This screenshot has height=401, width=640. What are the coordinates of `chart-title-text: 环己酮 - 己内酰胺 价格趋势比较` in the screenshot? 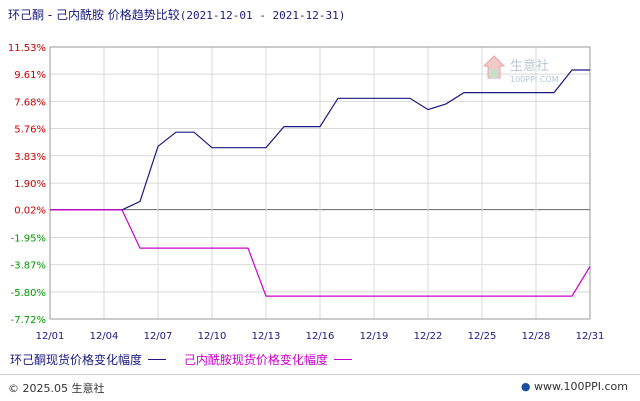 It's located at (94, 15).